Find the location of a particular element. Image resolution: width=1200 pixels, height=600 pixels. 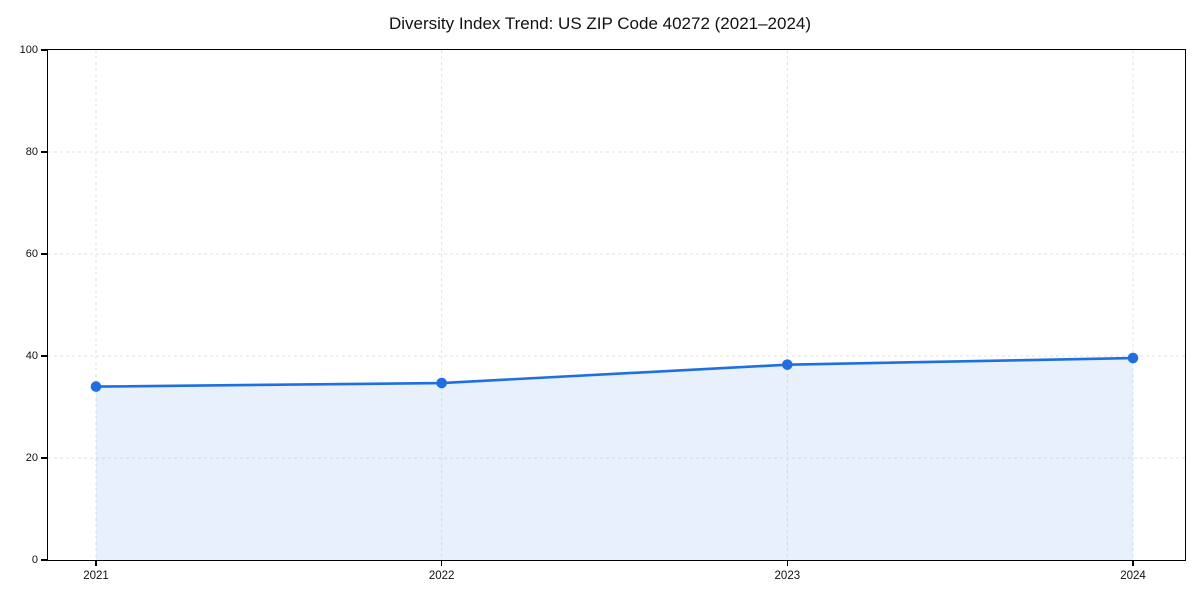

y-tick-label: 60 is located at coordinates (31, 254).